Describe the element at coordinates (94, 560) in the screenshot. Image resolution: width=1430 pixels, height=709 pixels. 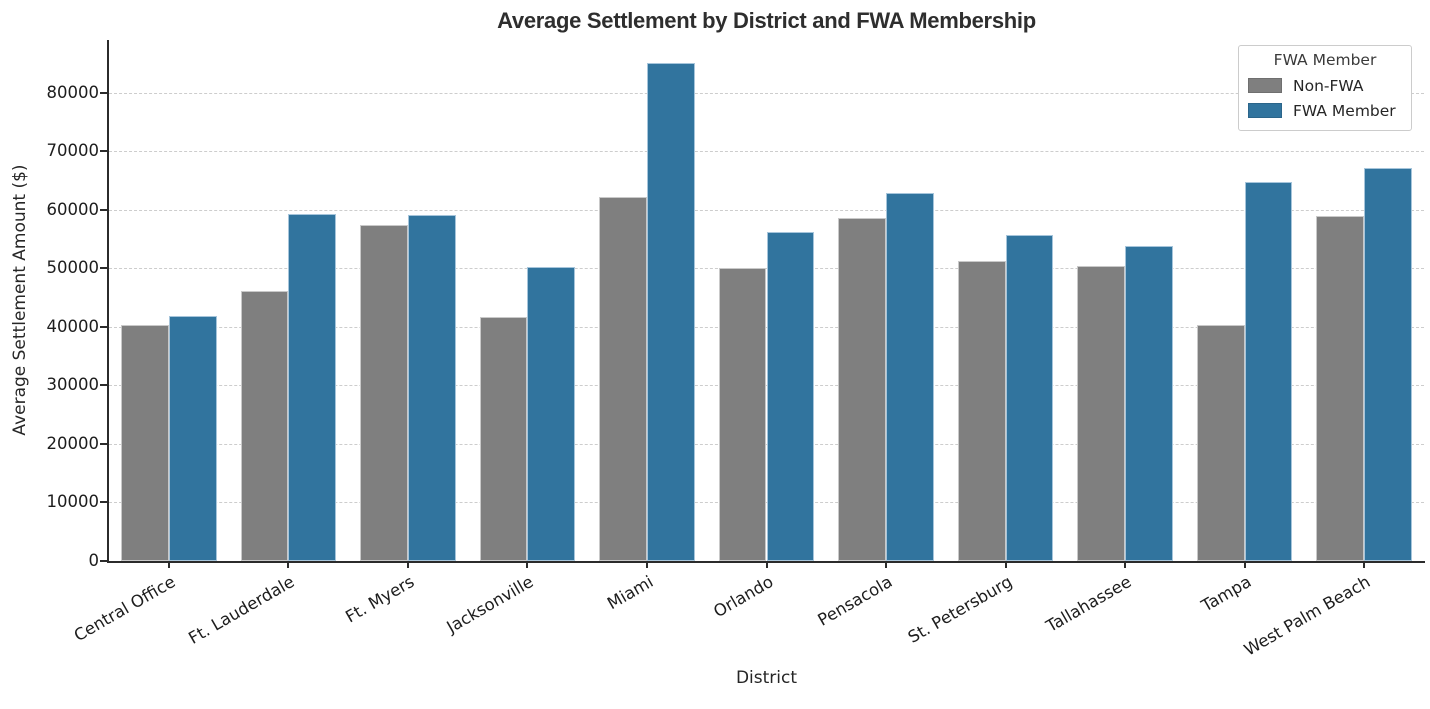
I see `y-tick-label-0: 0` at that location.